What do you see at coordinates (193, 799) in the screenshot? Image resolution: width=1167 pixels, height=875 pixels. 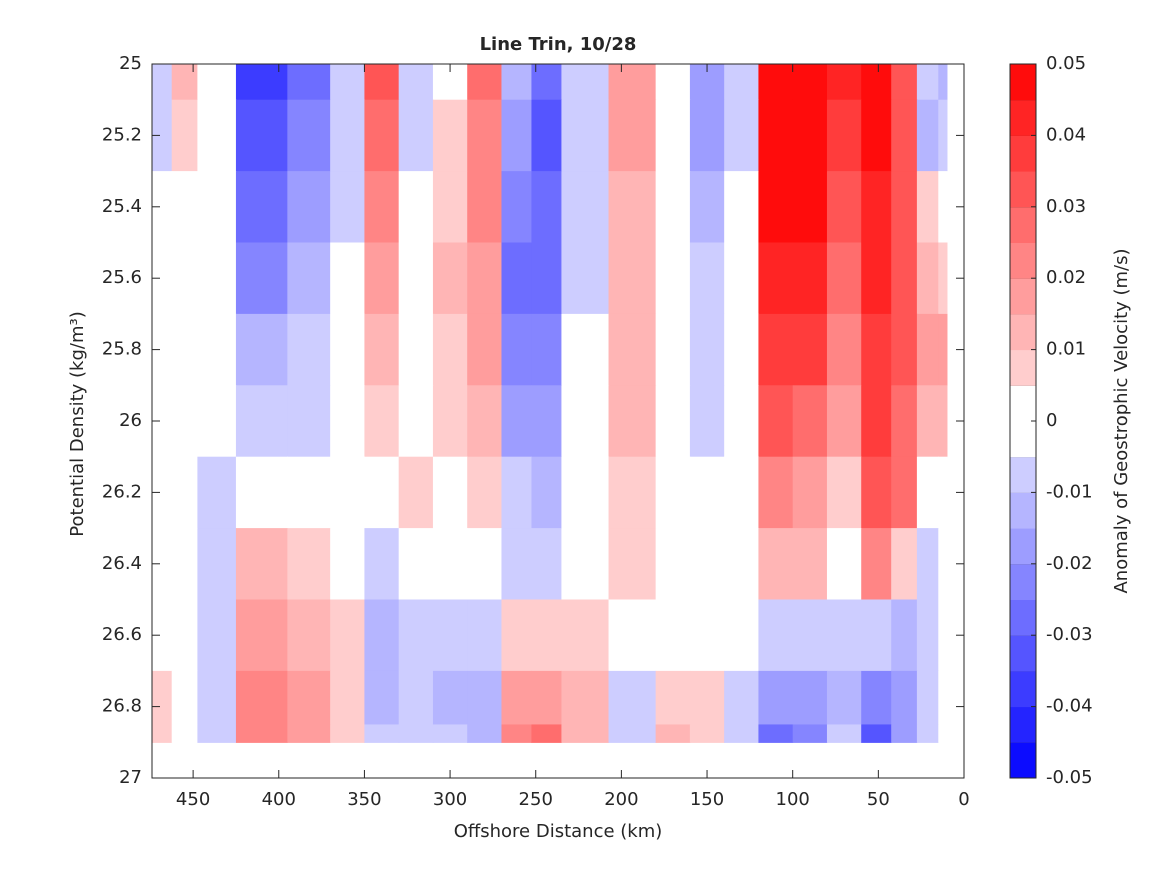 I see `x-tick-label: 450` at bounding box center [193, 799].